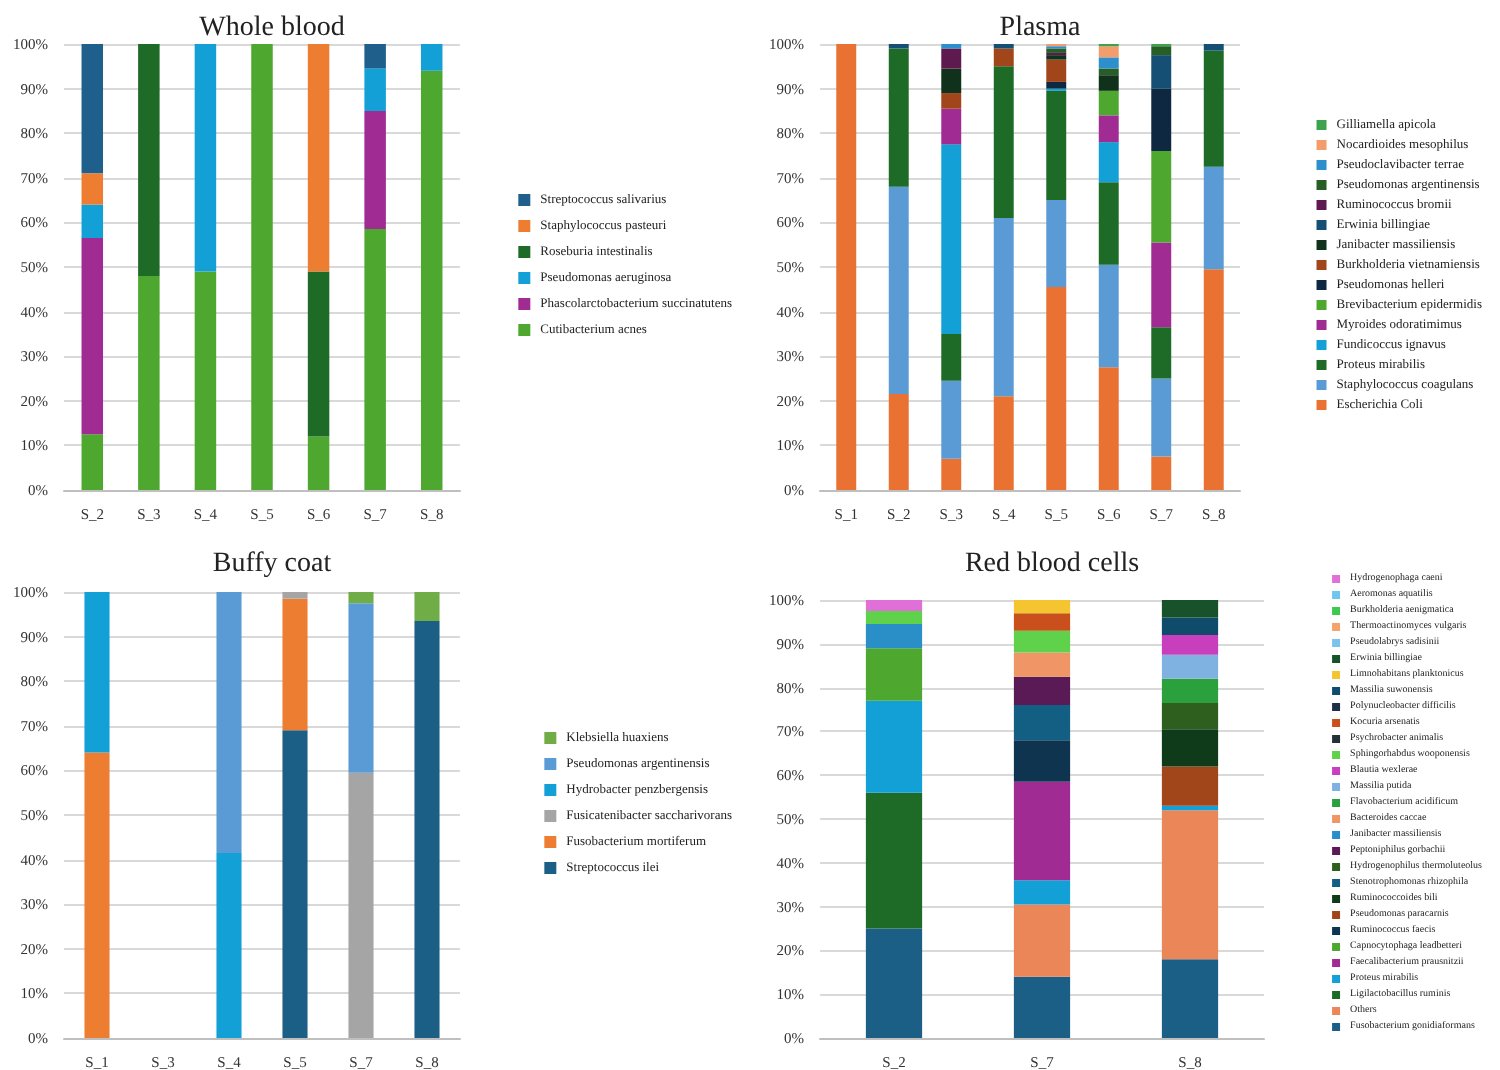 The image size is (1500, 1070). Describe the element at coordinates (272, 28) in the screenshot. I see `chart-title: Whole blood` at that location.